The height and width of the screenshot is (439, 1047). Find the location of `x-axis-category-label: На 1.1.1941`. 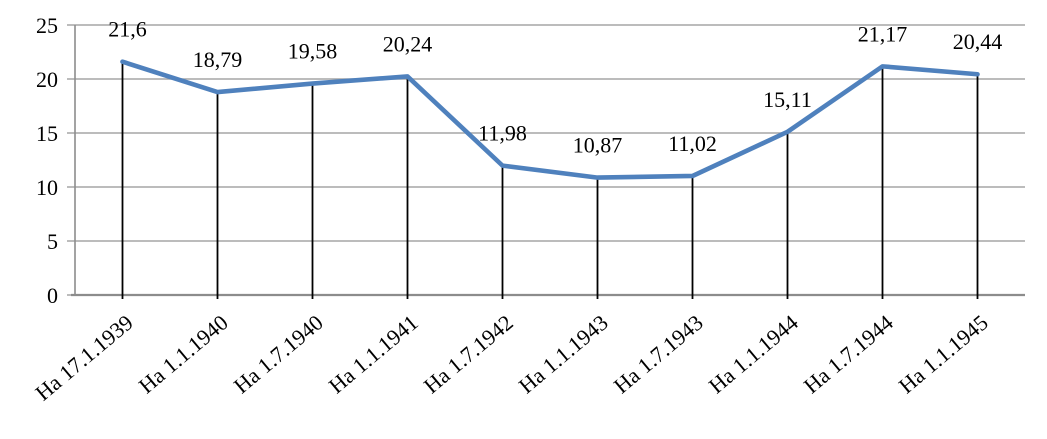

x-axis-category-label: На 1.1.1941 is located at coordinates (373, 354).